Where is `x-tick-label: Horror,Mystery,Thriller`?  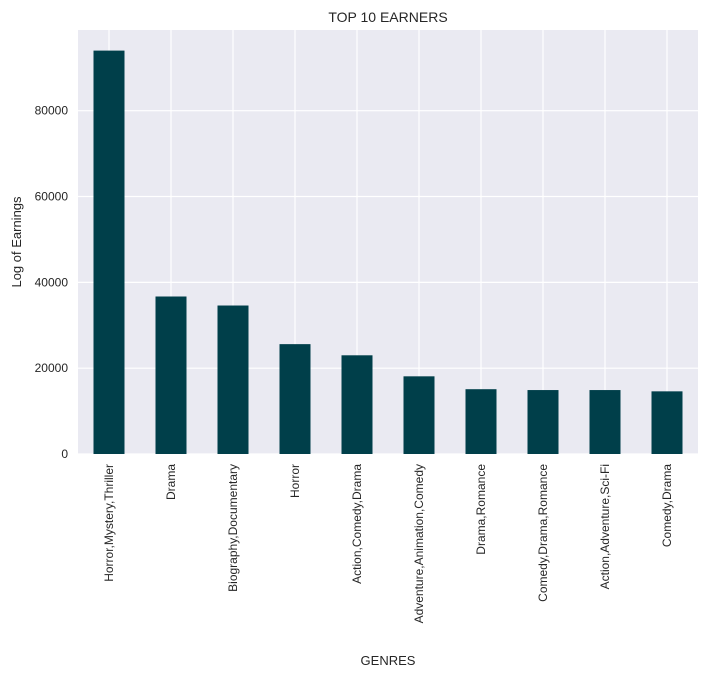
x-tick-label: Horror,Mystery,Thriller is located at coordinates (109, 523).